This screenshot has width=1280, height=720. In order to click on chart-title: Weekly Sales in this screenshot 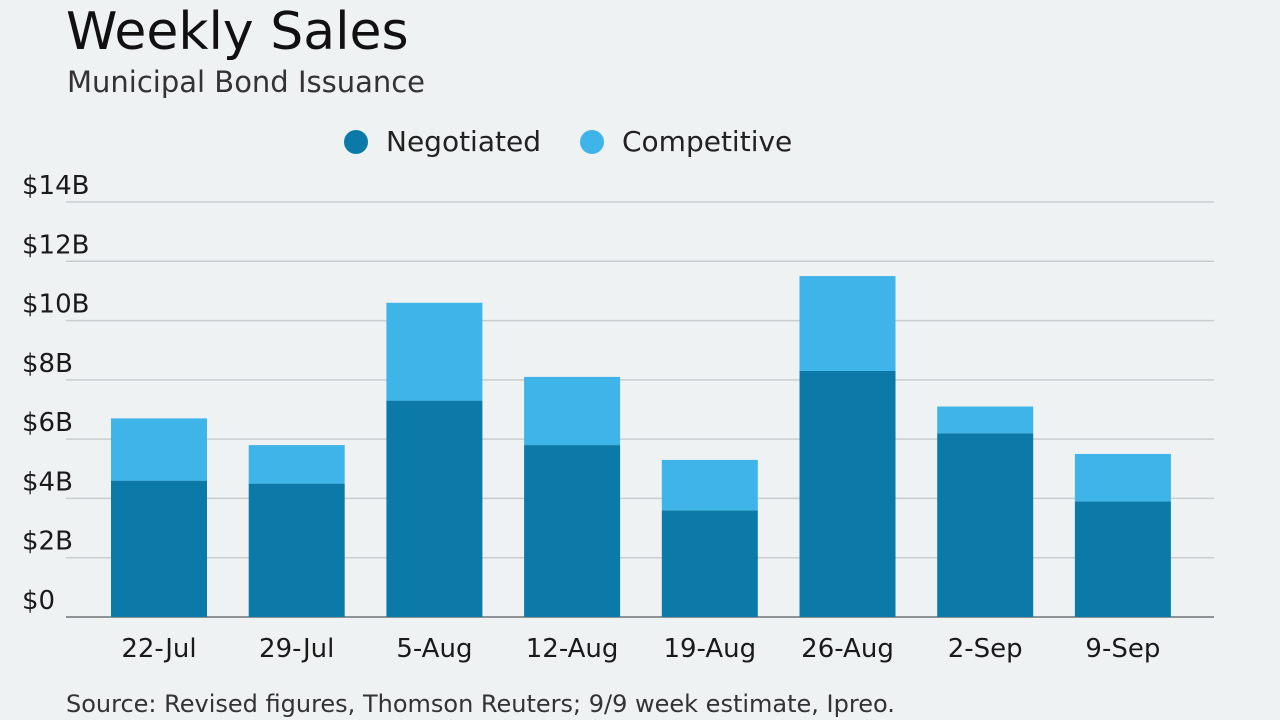, I will do `click(237, 32)`.